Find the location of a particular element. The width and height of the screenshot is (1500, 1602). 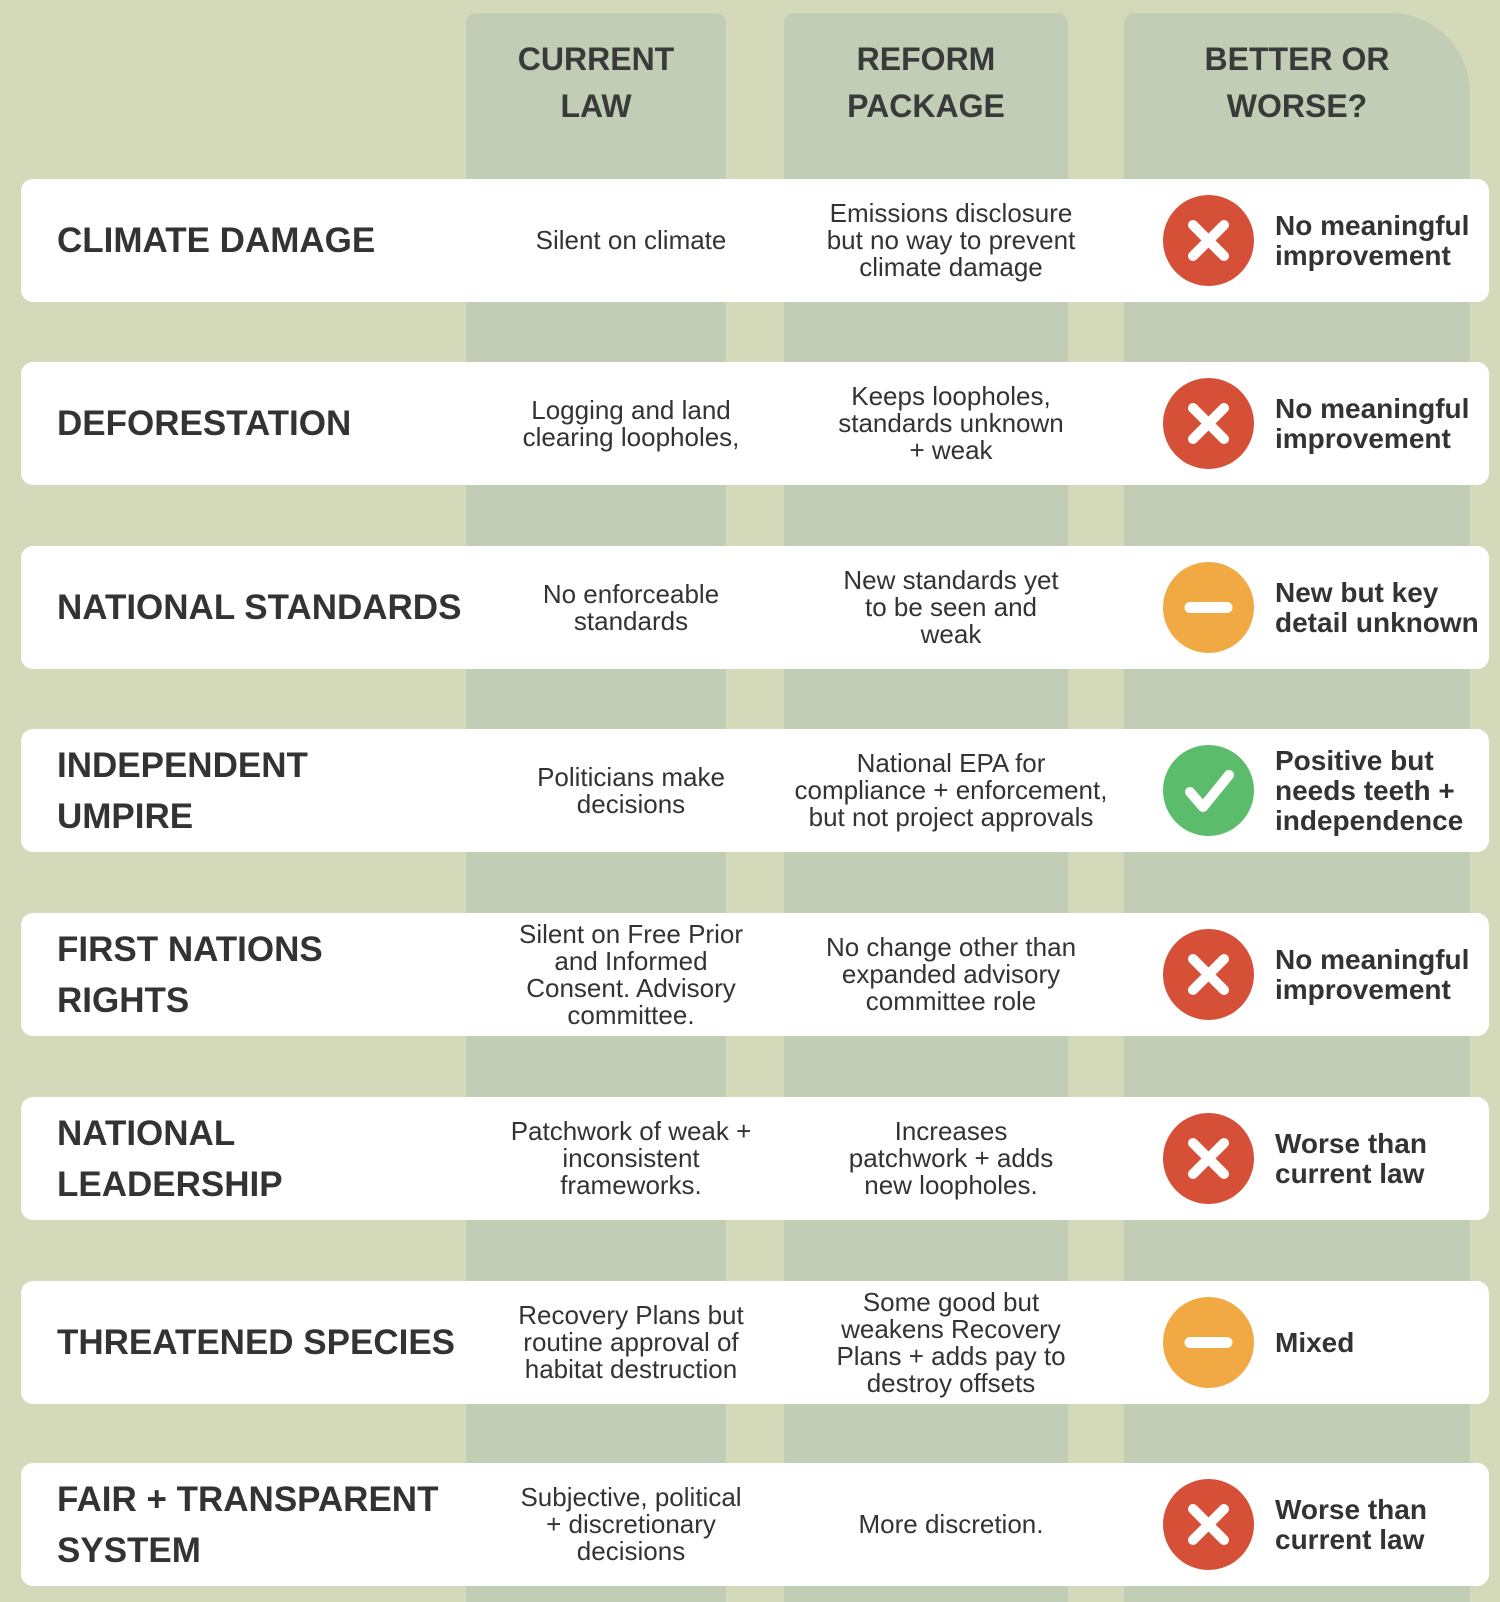

row-title: DEFORESTATION is located at coordinates (204, 423).